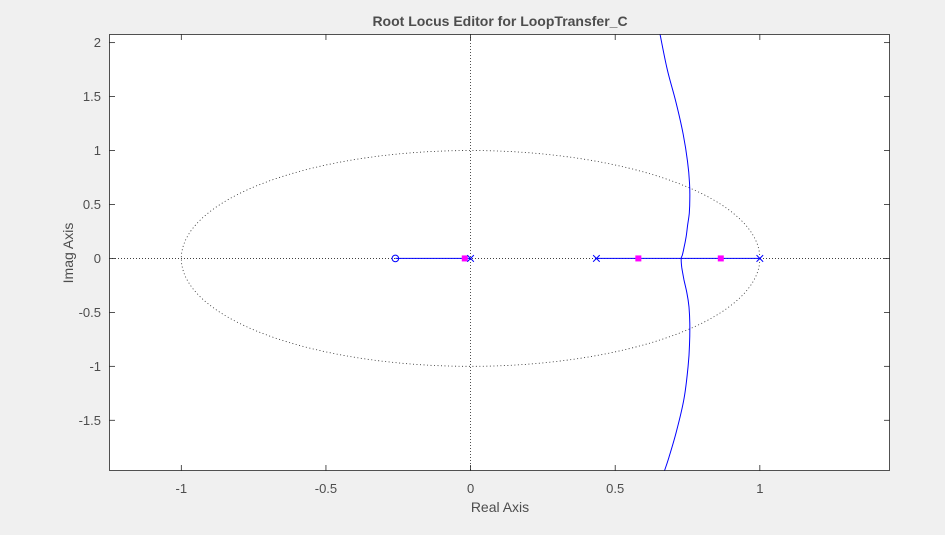 The image size is (945, 535). I want to click on y-axis-label: Imag Axis, so click(68, 253).